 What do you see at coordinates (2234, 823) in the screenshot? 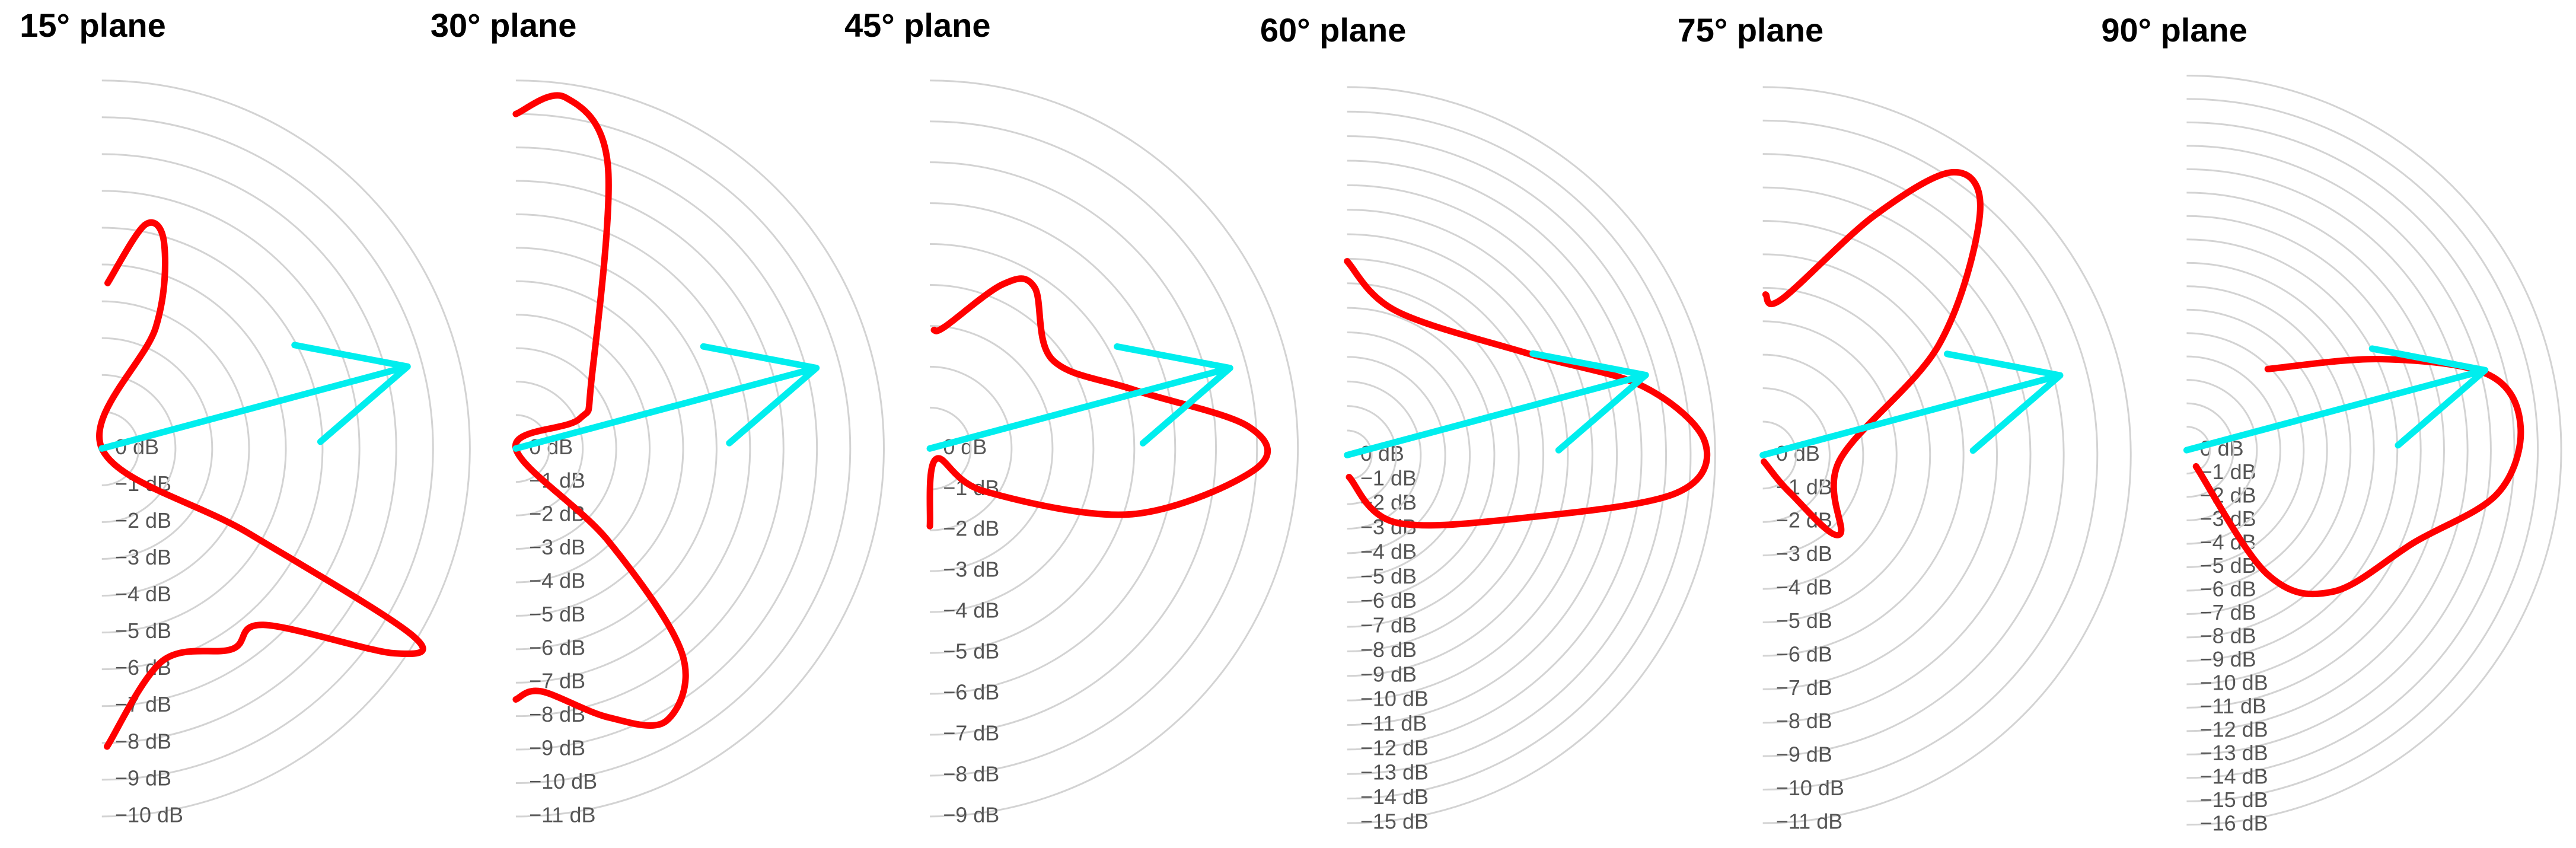
I see `r-tick-label: −16 dB` at bounding box center [2234, 823].